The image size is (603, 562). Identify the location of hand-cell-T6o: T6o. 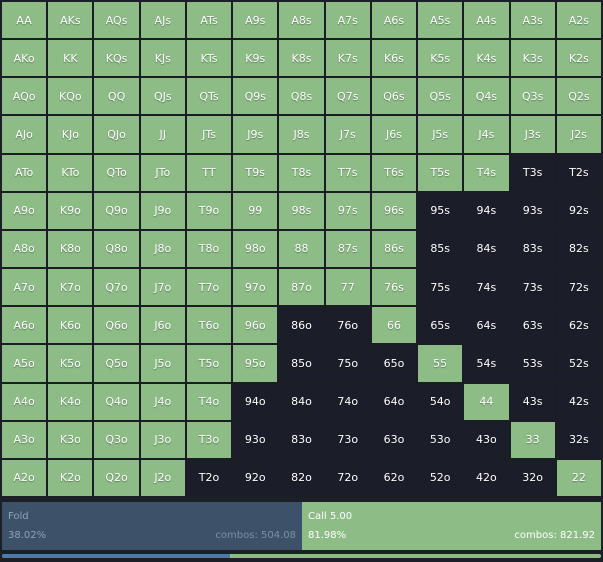
(209, 325).